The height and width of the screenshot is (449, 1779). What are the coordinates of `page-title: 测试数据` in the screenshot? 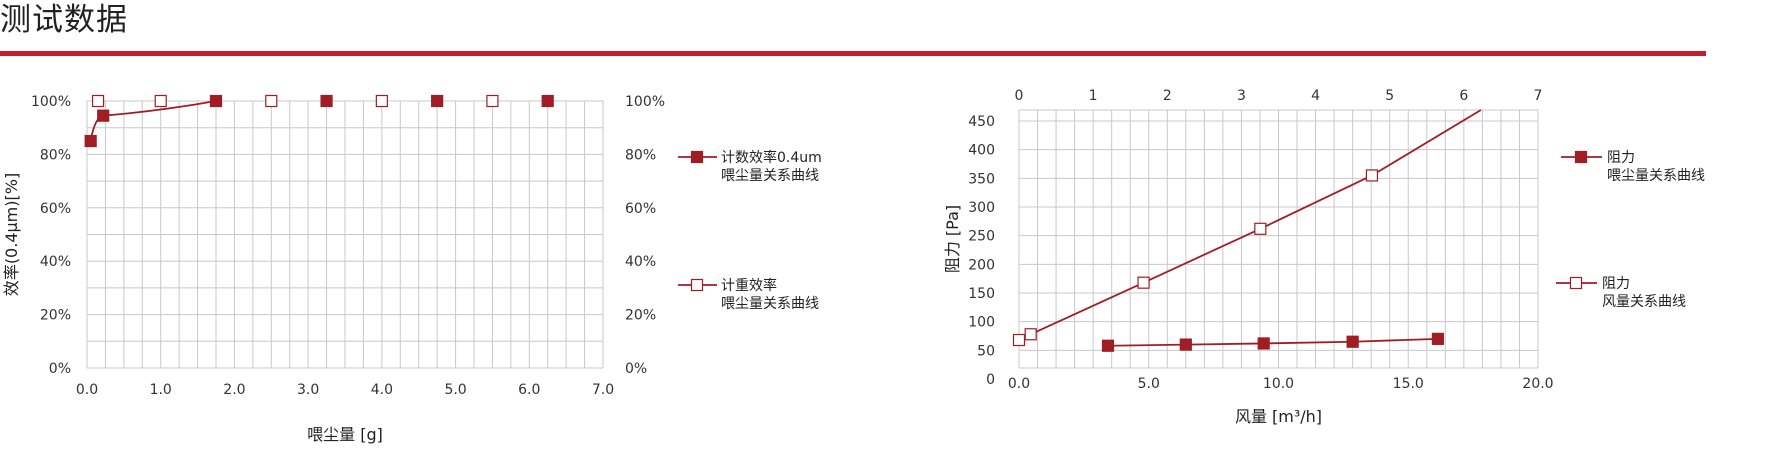 It's located at (64, 20).